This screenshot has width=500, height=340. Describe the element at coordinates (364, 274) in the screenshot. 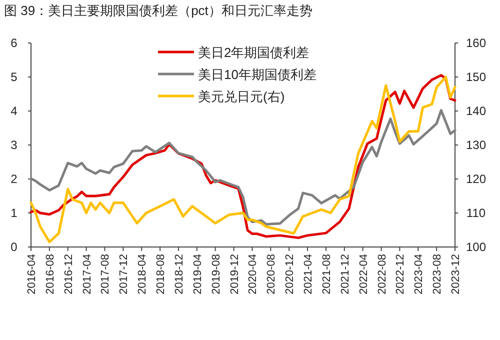

I see `x-tick-label: 2022-04` at that location.